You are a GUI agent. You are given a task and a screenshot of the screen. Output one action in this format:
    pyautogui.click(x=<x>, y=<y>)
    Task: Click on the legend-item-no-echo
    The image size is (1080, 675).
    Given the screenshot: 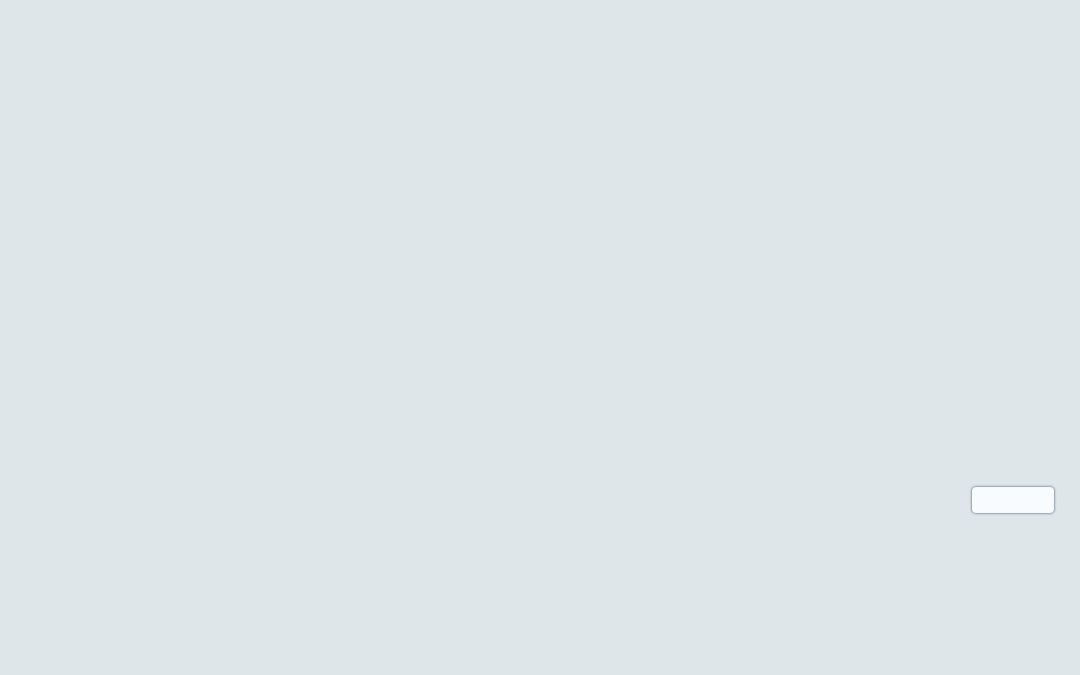 What is the action you would take?
    pyautogui.click(x=1014, y=500)
    